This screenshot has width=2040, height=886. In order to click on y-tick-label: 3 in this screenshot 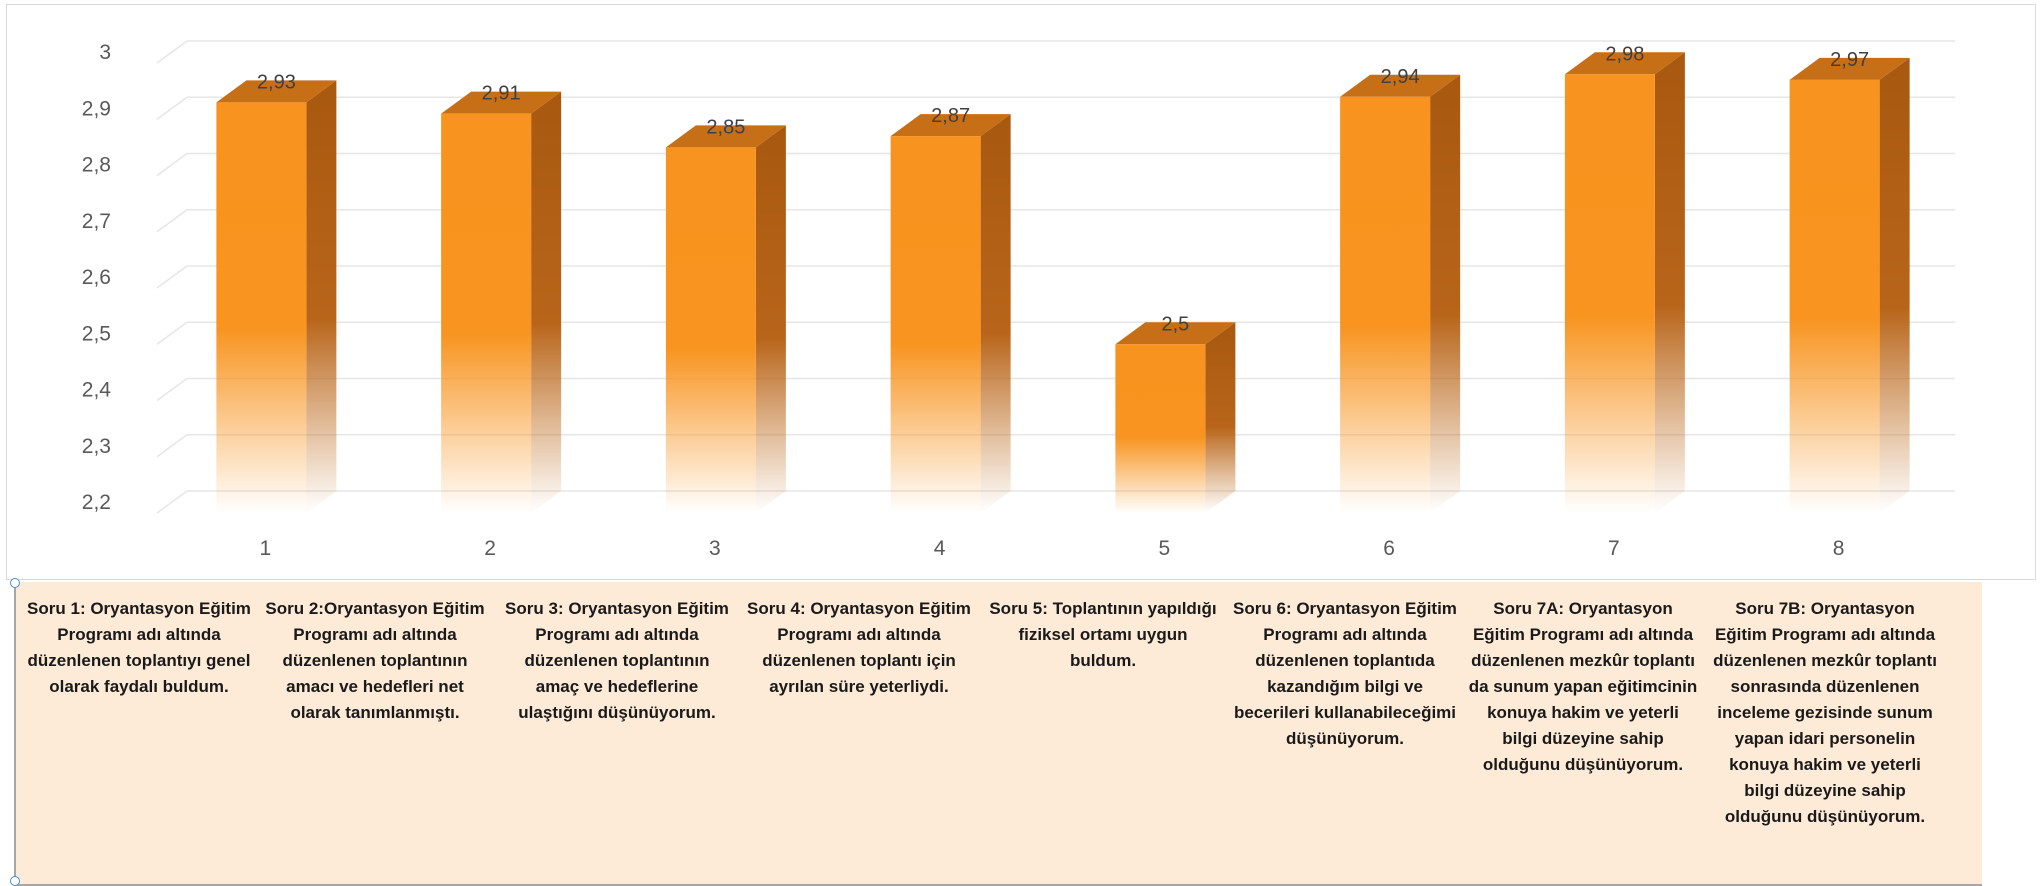, I will do `click(105, 52)`.